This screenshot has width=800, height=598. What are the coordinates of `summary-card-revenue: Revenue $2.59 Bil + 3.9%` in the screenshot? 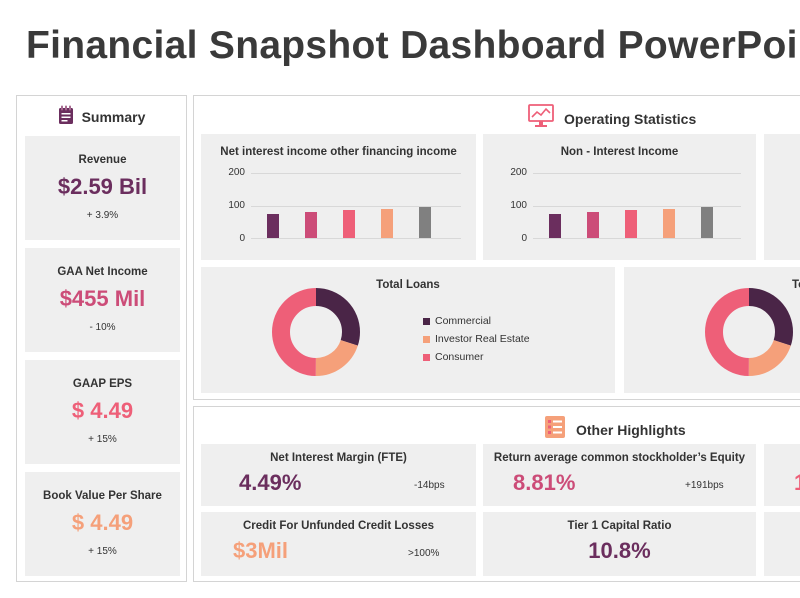 It's located at (102, 188).